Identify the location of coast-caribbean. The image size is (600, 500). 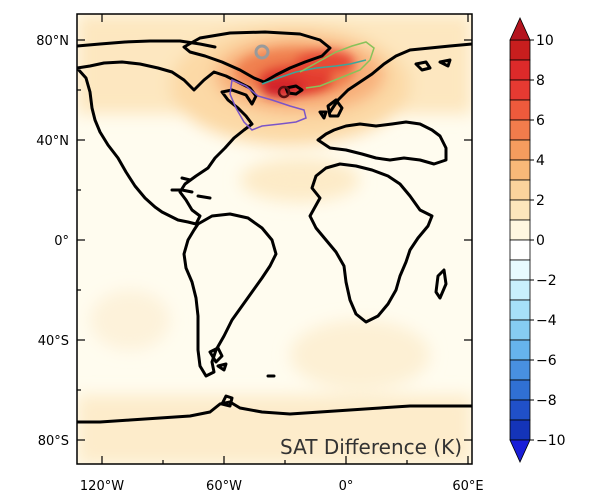
(191, 188).